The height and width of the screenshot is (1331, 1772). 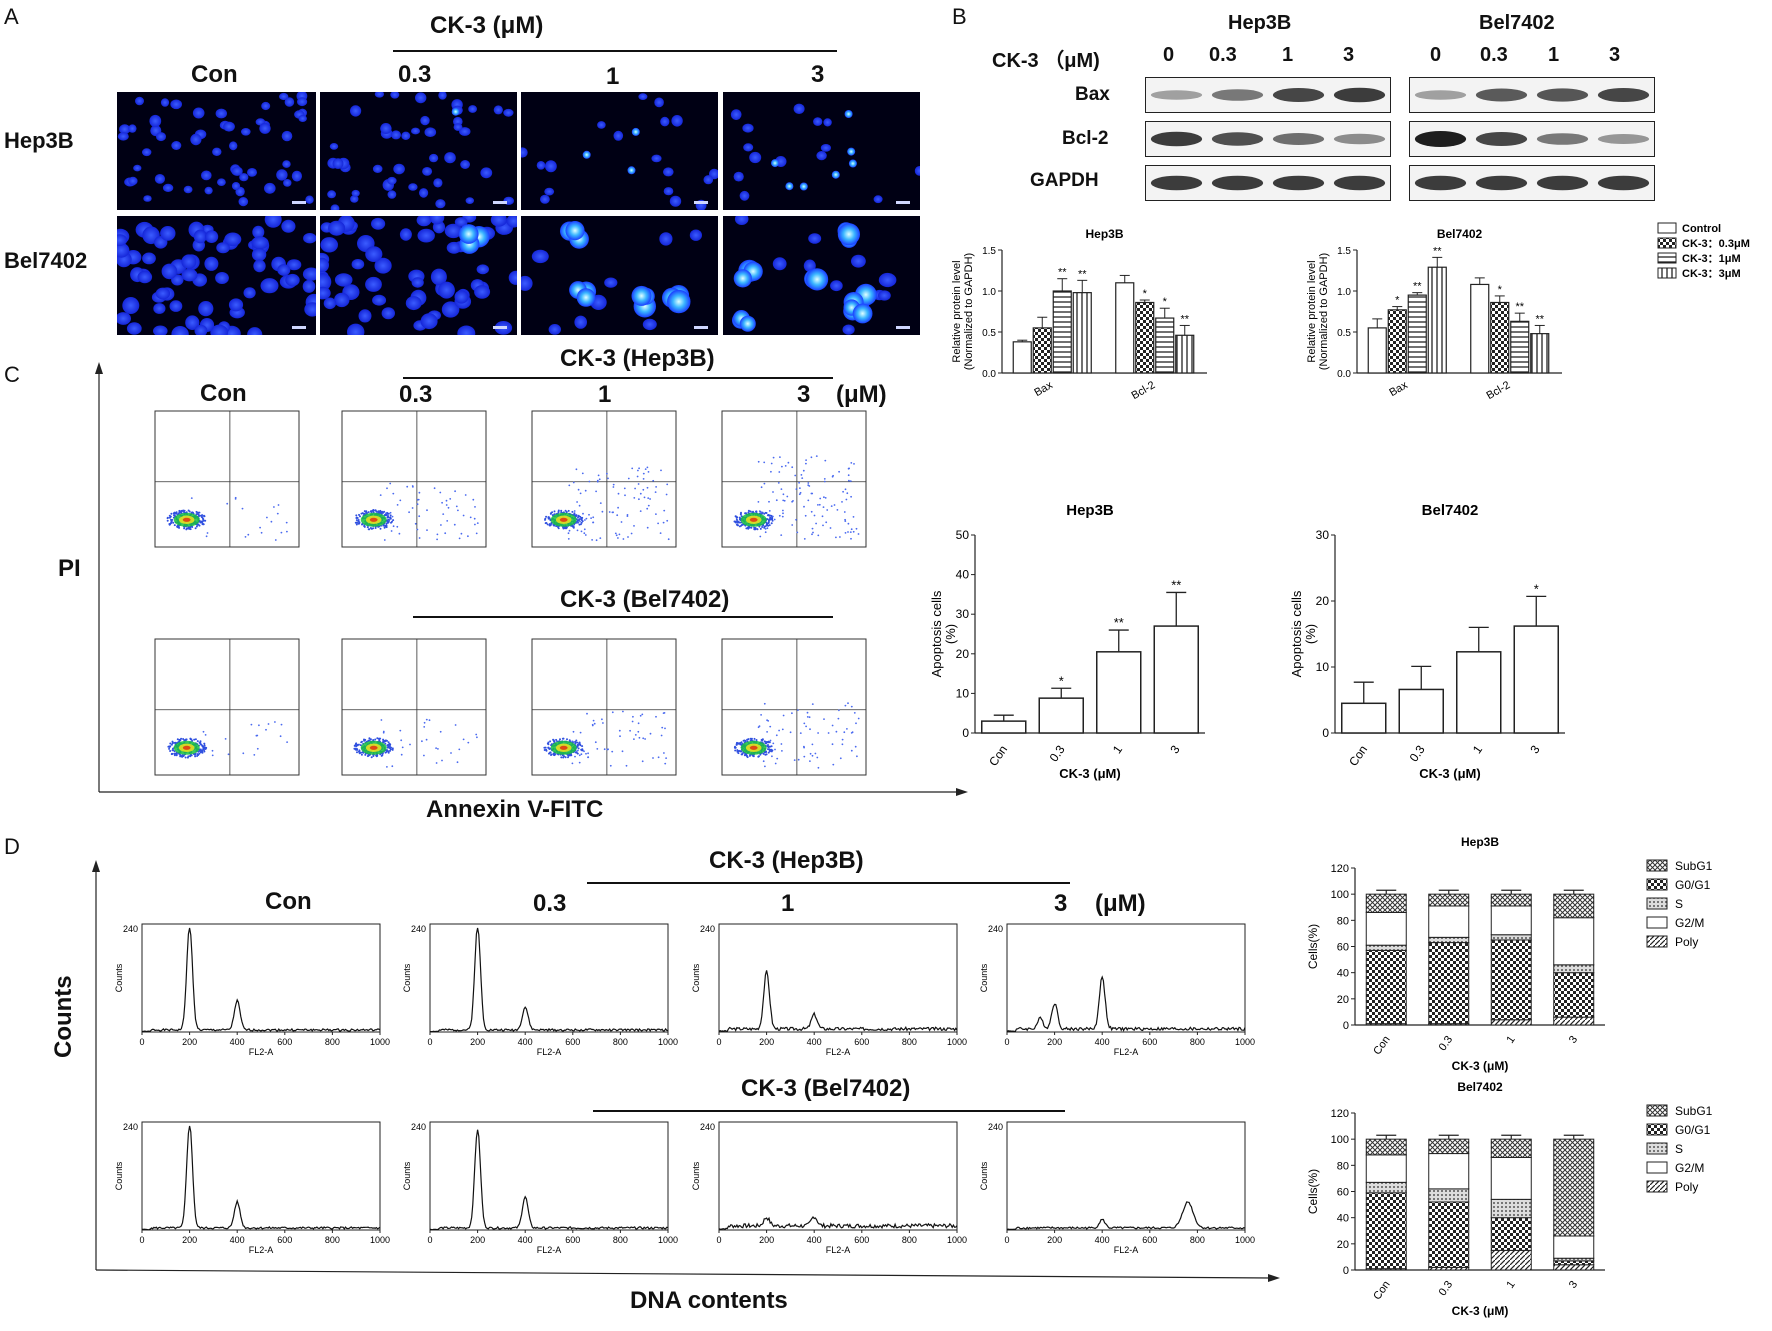 I want to click on hist-x-tick-label: 1000, so click(x=668, y=1042).